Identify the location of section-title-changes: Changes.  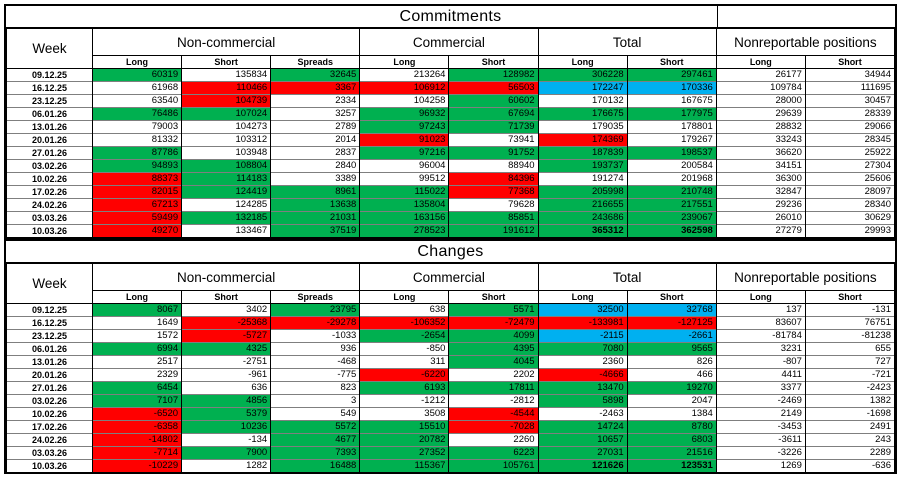
(450, 252).